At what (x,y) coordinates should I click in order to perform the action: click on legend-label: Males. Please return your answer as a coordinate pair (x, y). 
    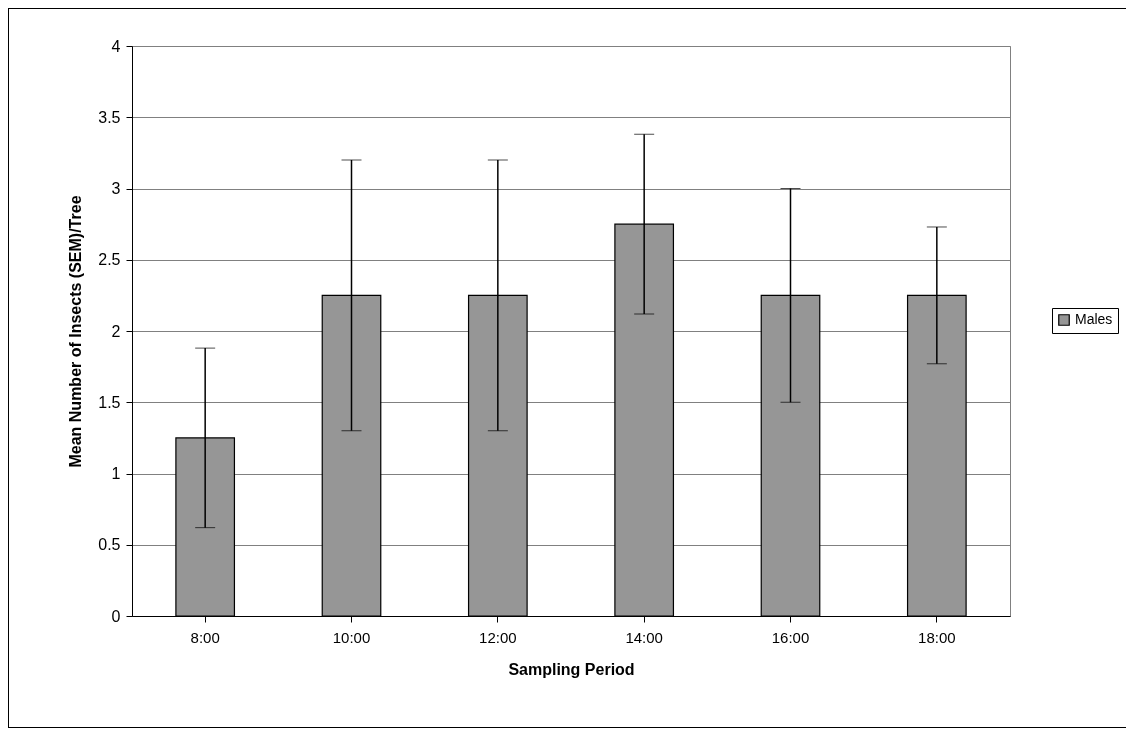
    Looking at the image, I should click on (1094, 319).